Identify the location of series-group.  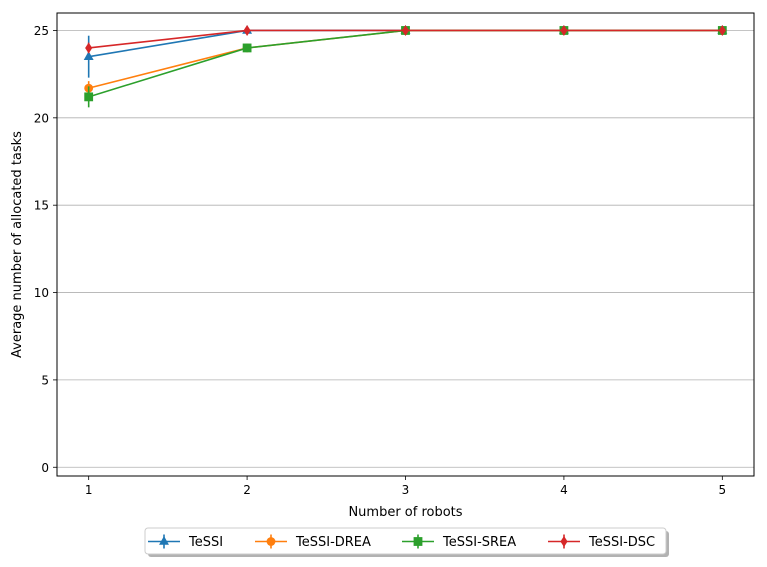
(405, 66).